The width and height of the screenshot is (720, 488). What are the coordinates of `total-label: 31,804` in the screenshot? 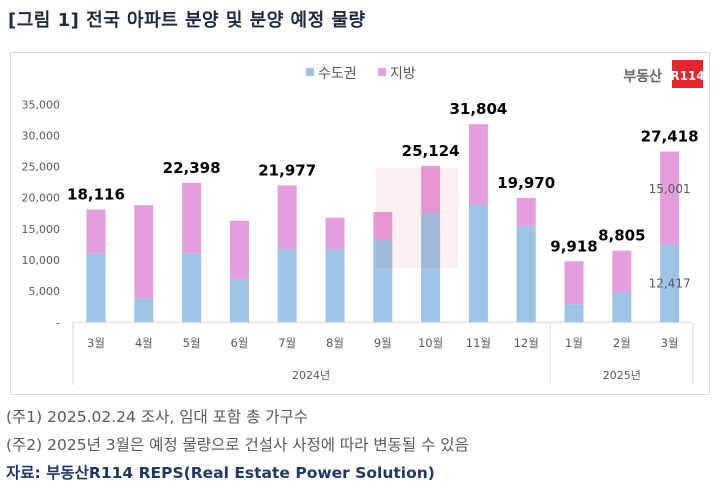 It's located at (478, 109).